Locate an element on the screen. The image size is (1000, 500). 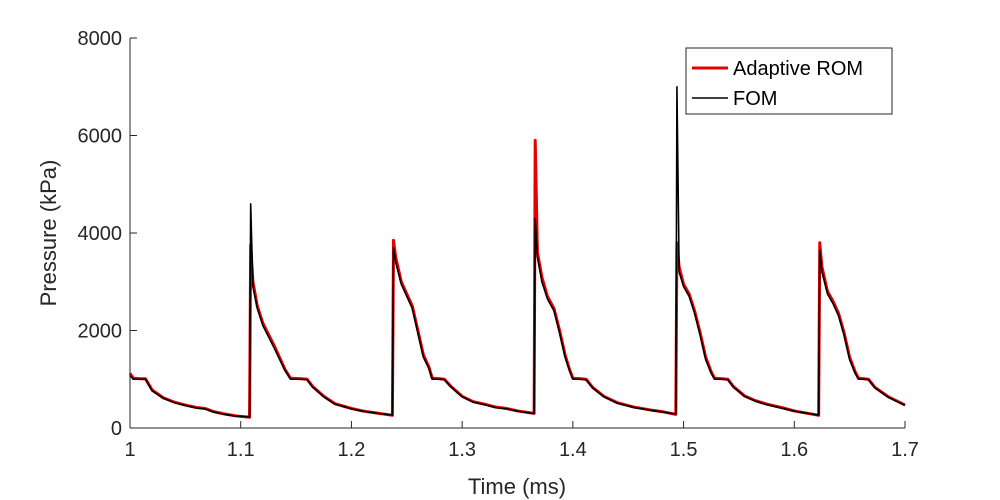
legend-label-fom: FOM is located at coordinates (755, 99).